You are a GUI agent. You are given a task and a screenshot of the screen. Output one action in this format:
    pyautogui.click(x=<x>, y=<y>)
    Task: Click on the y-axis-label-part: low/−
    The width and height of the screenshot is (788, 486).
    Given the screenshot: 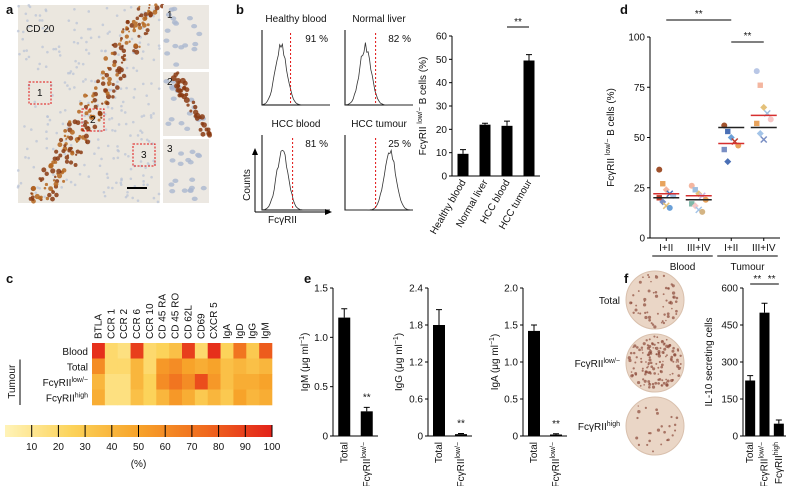 What is the action you would take?
    pyautogui.click(x=420, y=115)
    